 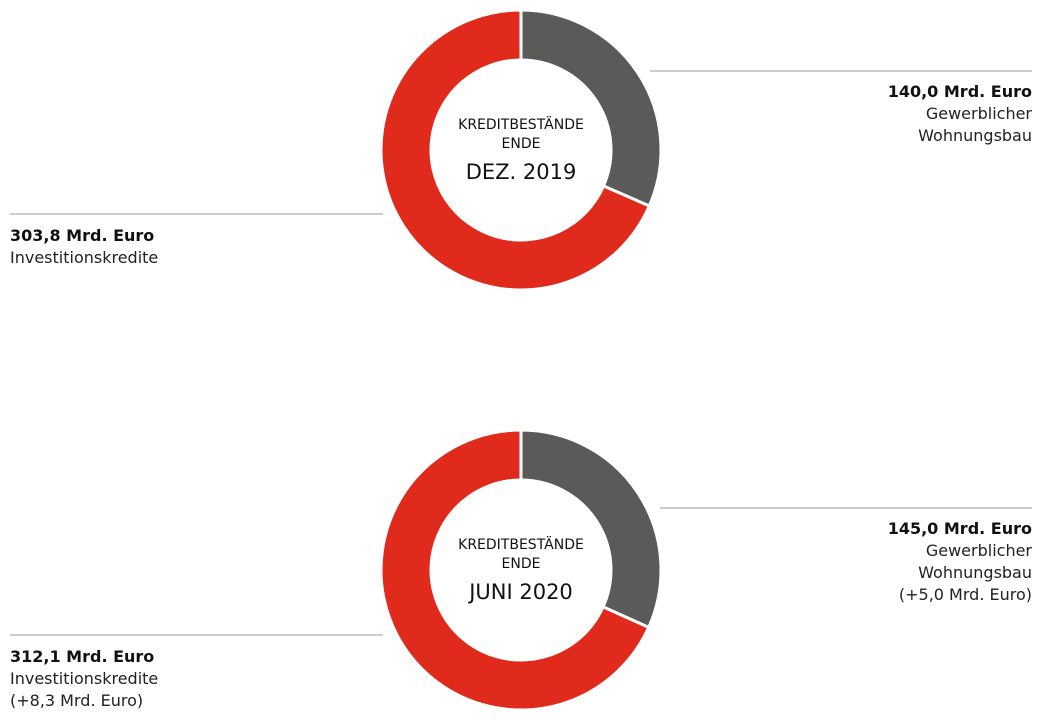 I want to click on value-label: 140,0 Mrd. Euro, so click(x=959, y=91).